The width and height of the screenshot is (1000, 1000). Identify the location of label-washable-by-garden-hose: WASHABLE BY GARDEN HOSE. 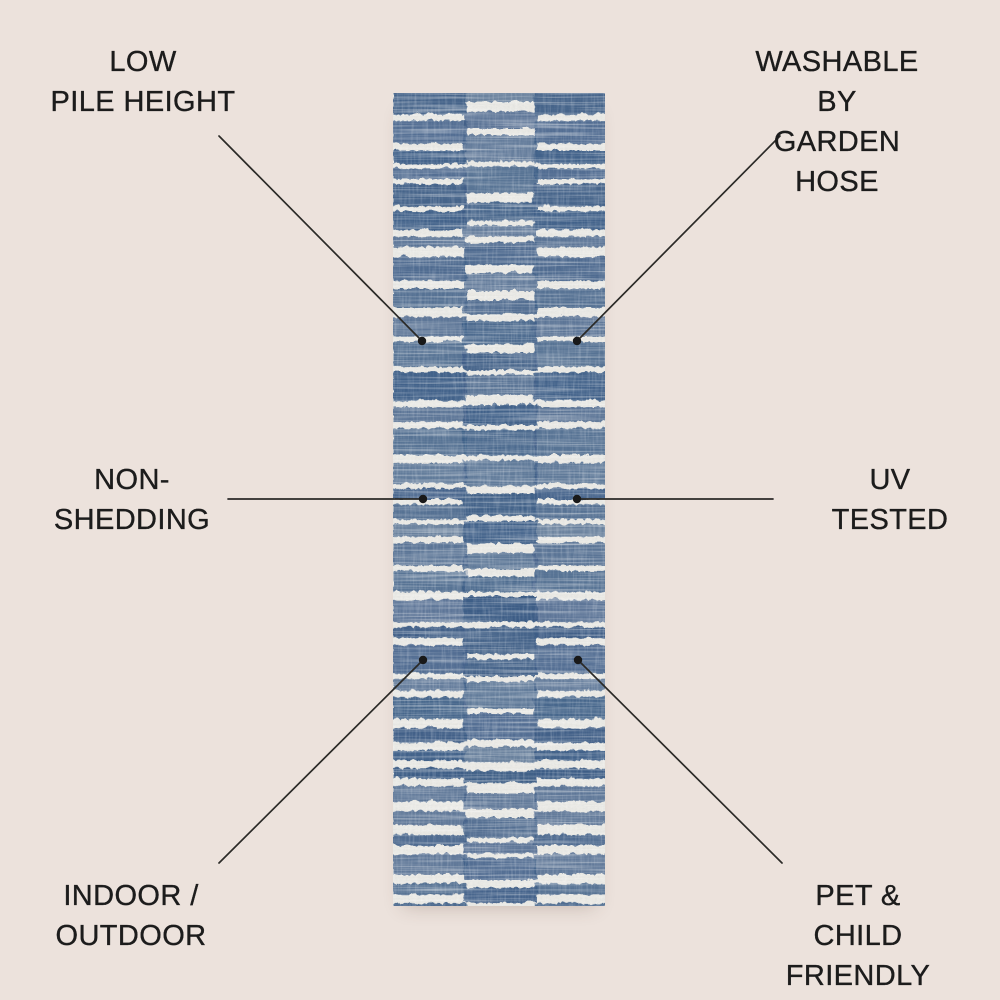
(837, 122).